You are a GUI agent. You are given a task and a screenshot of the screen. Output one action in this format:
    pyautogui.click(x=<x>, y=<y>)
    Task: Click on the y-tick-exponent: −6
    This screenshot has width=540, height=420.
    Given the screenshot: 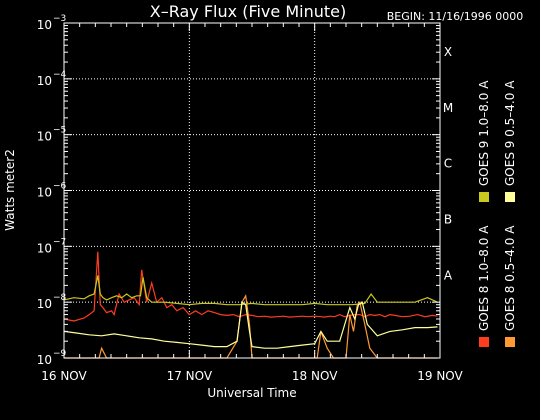 What is the action you would take?
    pyautogui.click(x=60, y=187)
    